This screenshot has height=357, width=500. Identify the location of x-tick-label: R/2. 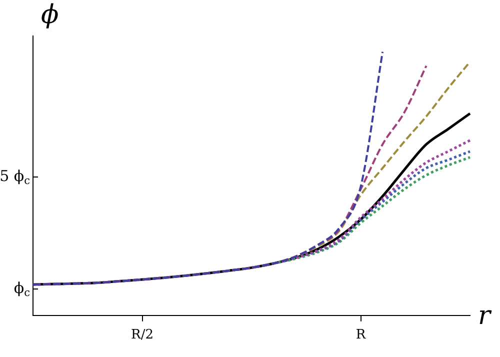
(142, 335).